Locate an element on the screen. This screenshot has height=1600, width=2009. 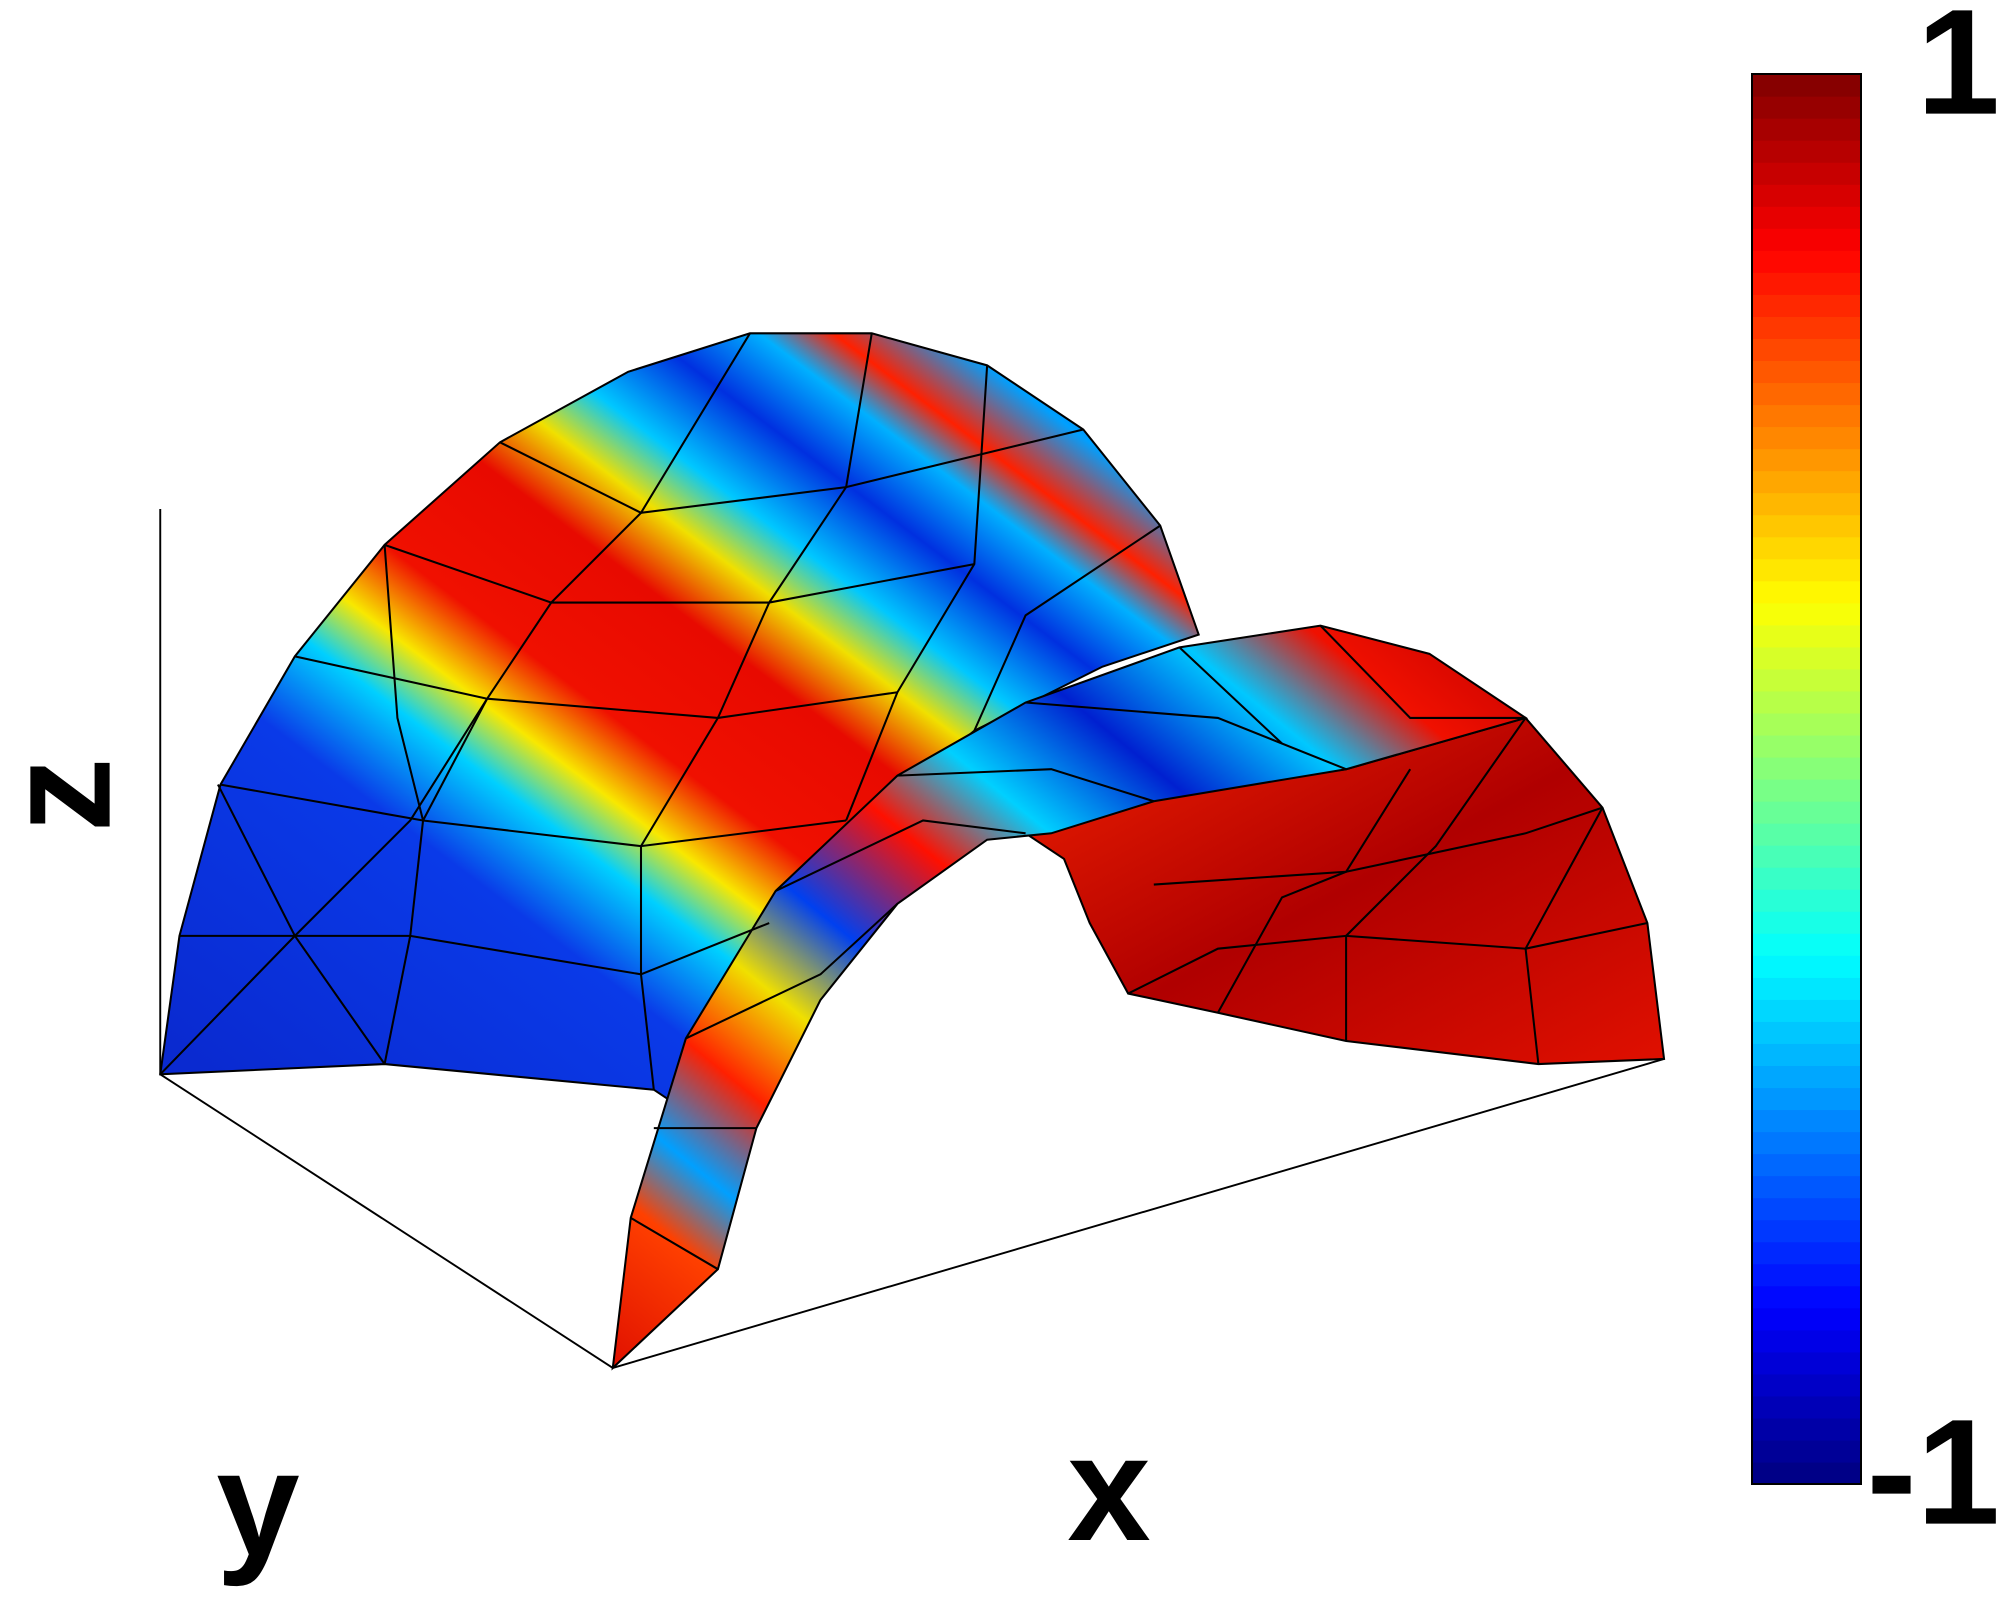
colorbar: -1 1 is located at coordinates (1875, 778).